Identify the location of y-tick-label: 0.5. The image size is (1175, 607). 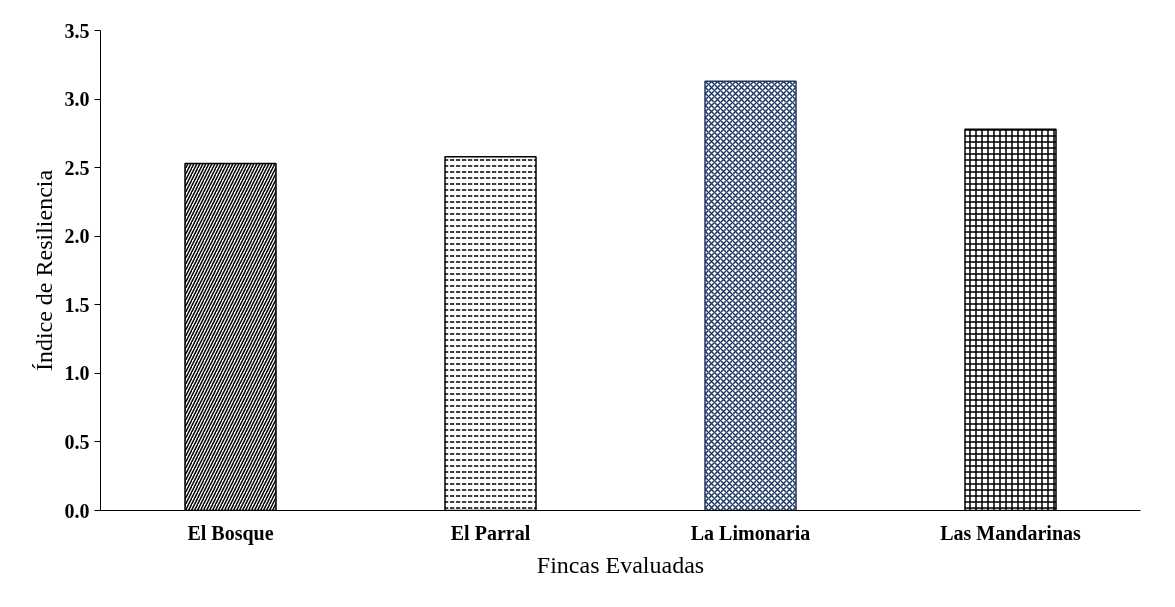
(77, 441).